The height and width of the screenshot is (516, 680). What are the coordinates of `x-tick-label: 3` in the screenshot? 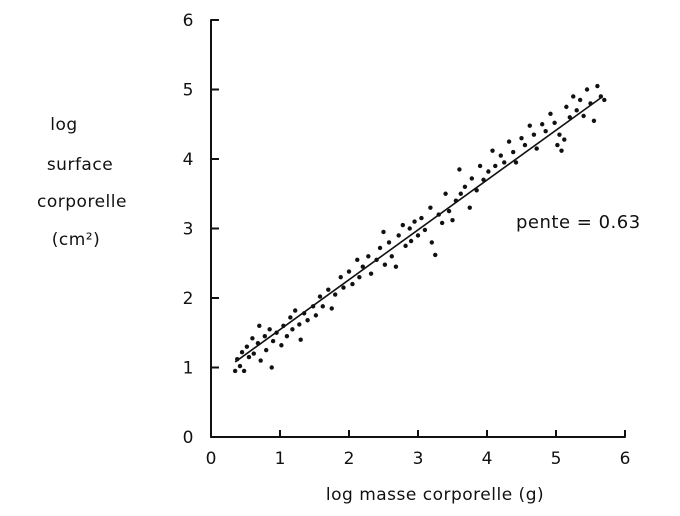 It's located at (418, 459).